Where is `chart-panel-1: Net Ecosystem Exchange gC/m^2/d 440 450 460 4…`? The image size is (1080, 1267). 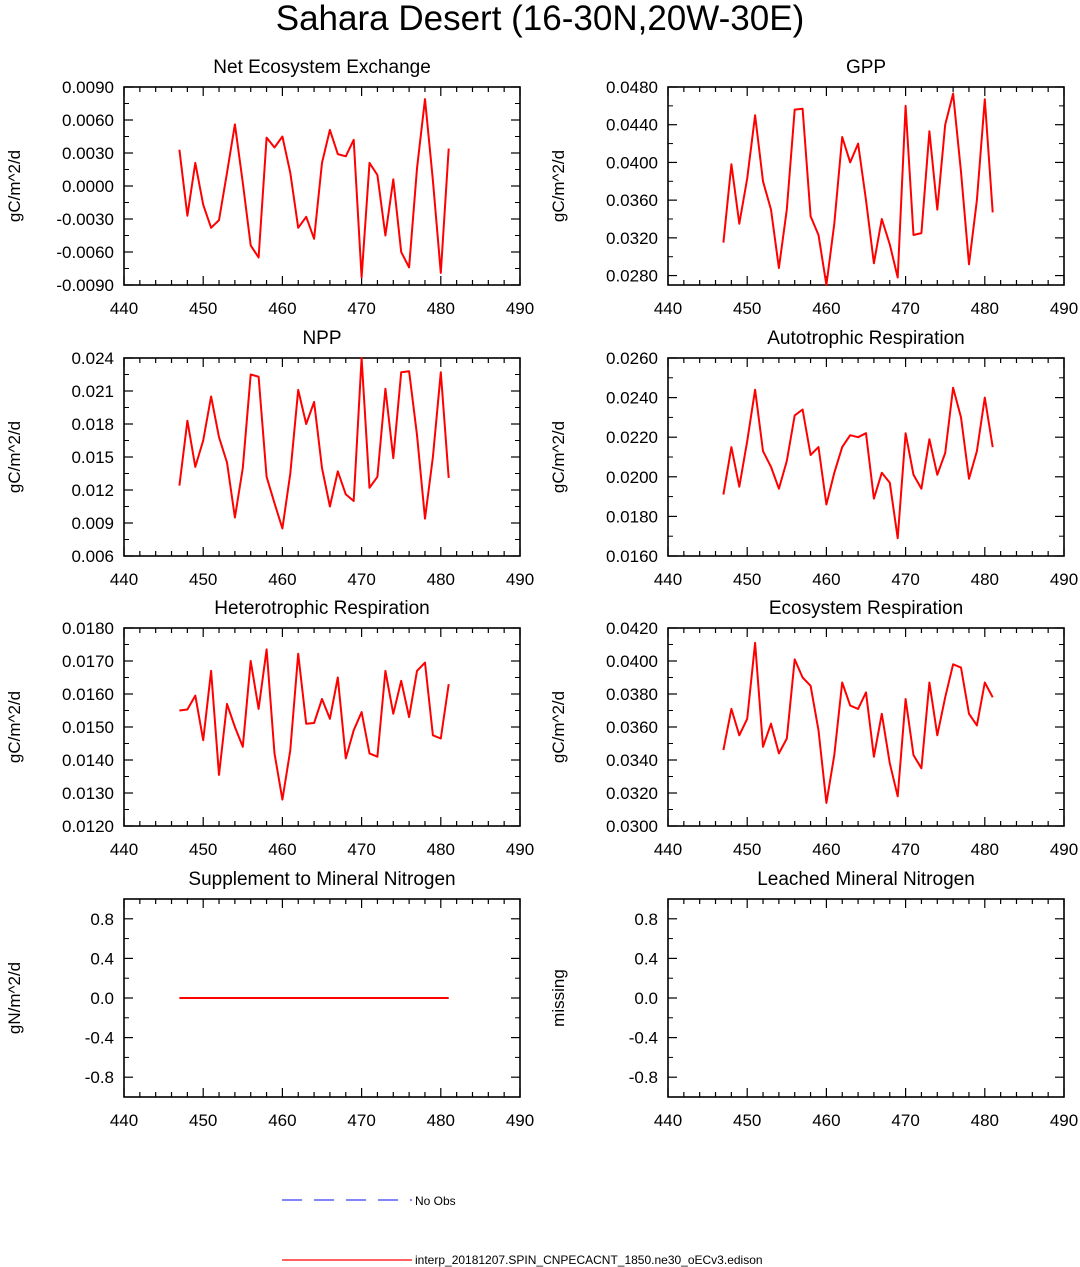
chart-panel-1: Net Ecosystem Exchange gC/m^2/d 440 450 460 4… is located at coordinates (269, 187).